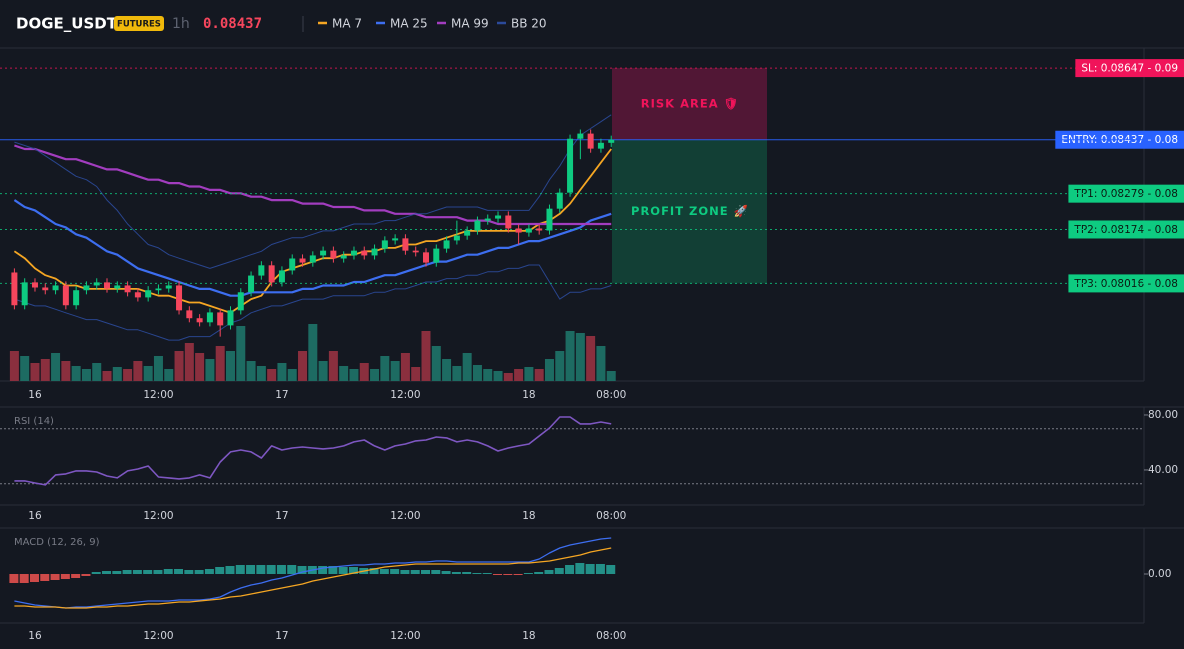 This screenshot has height=649, width=1184. Describe the element at coordinates (181, 24) in the screenshot. I see `interval: 1h` at that location.